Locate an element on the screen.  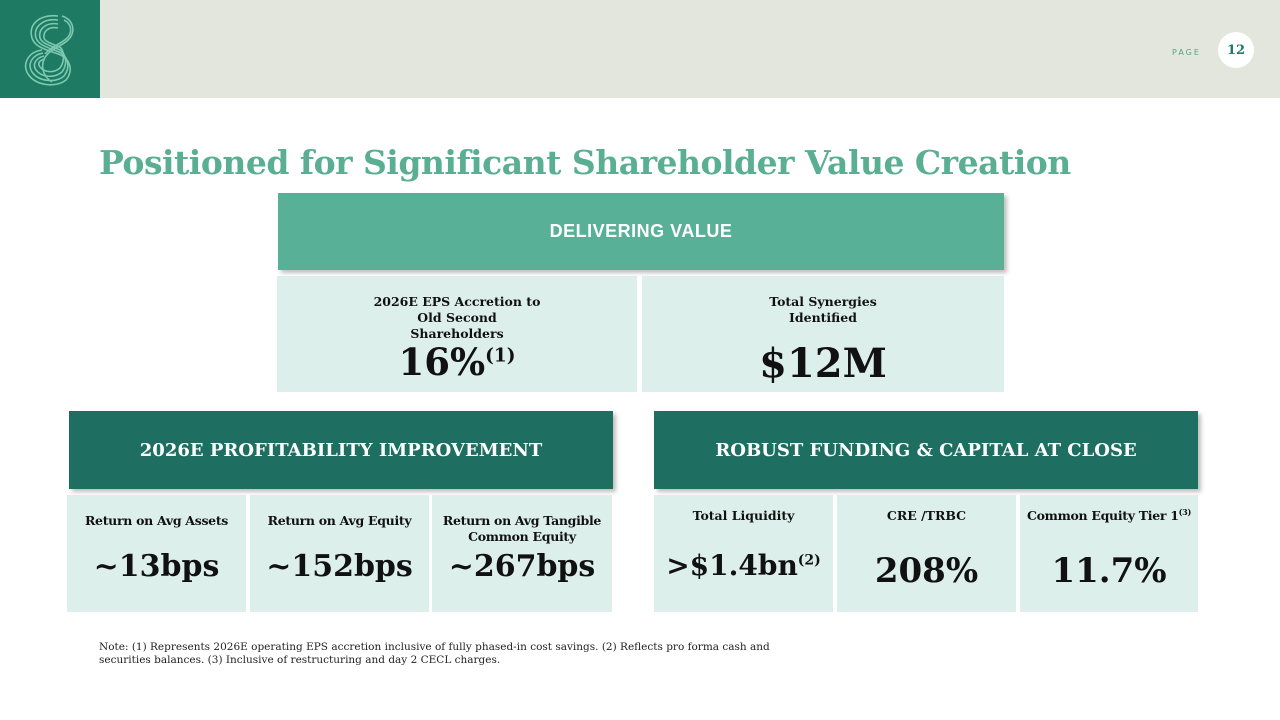
cet1-label: Common Equity Tier 1(3) is located at coordinates (1109, 514).